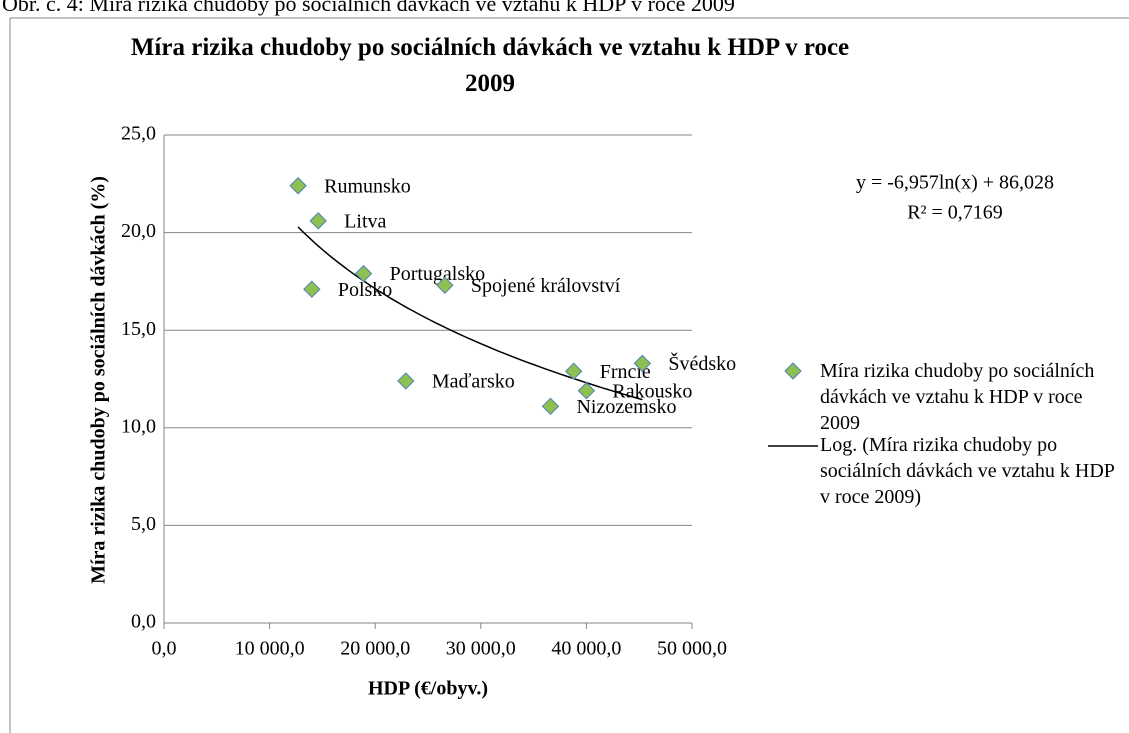 This screenshot has height=733, width=1129. I want to click on x-tick-label: 40 000,0, so click(586, 649).